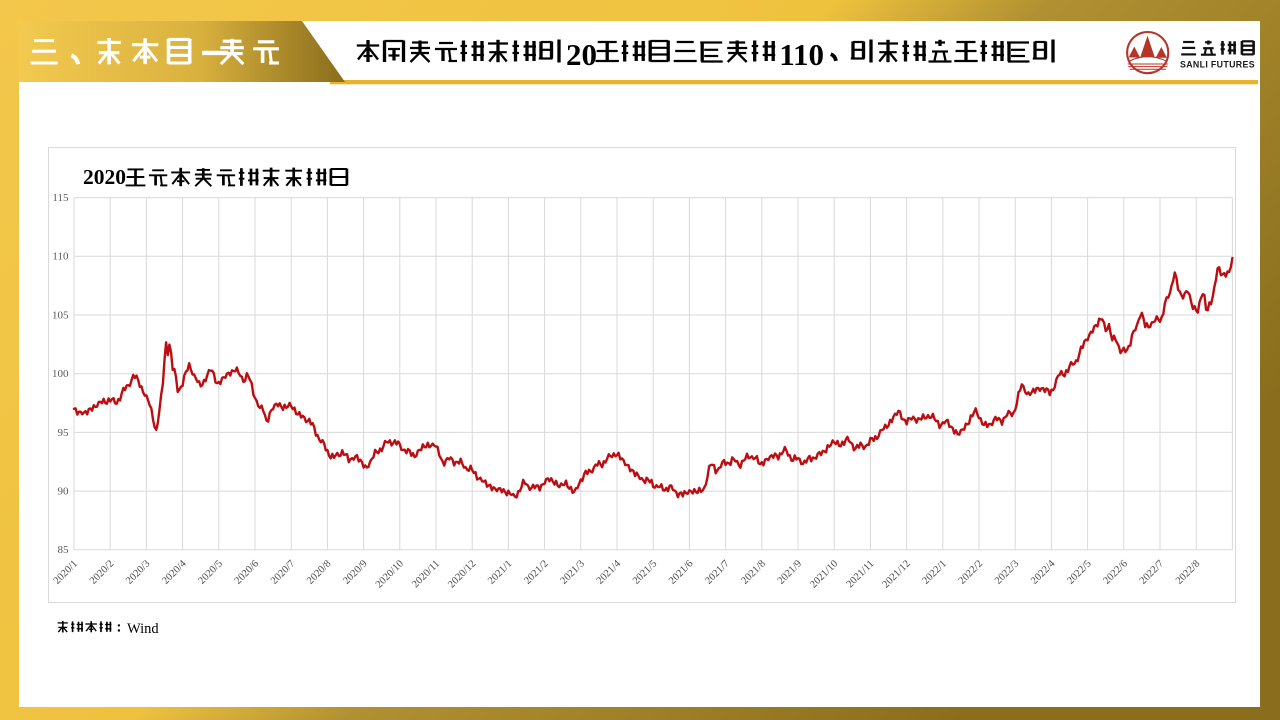 This screenshot has height=720, width=1280. Describe the element at coordinates (581, 54) in the screenshot. I see `svg-text: 20` at that location.